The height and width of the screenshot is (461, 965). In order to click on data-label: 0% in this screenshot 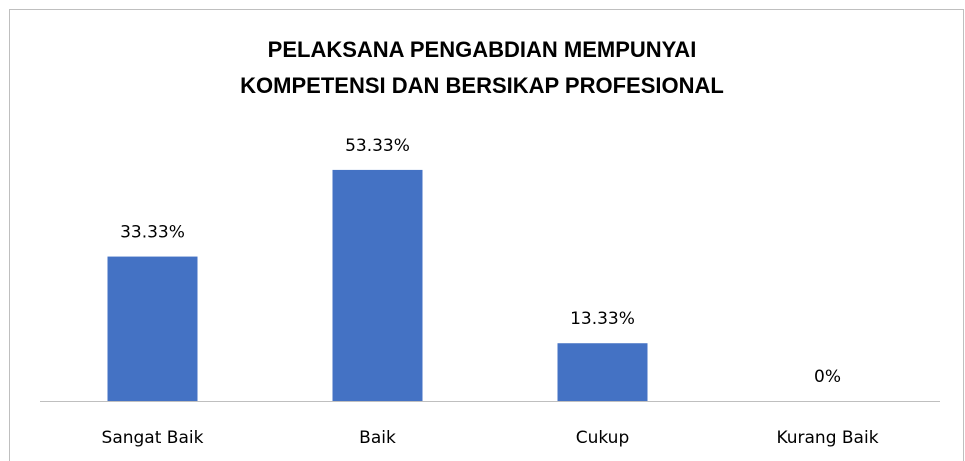, I will do `click(827, 377)`.